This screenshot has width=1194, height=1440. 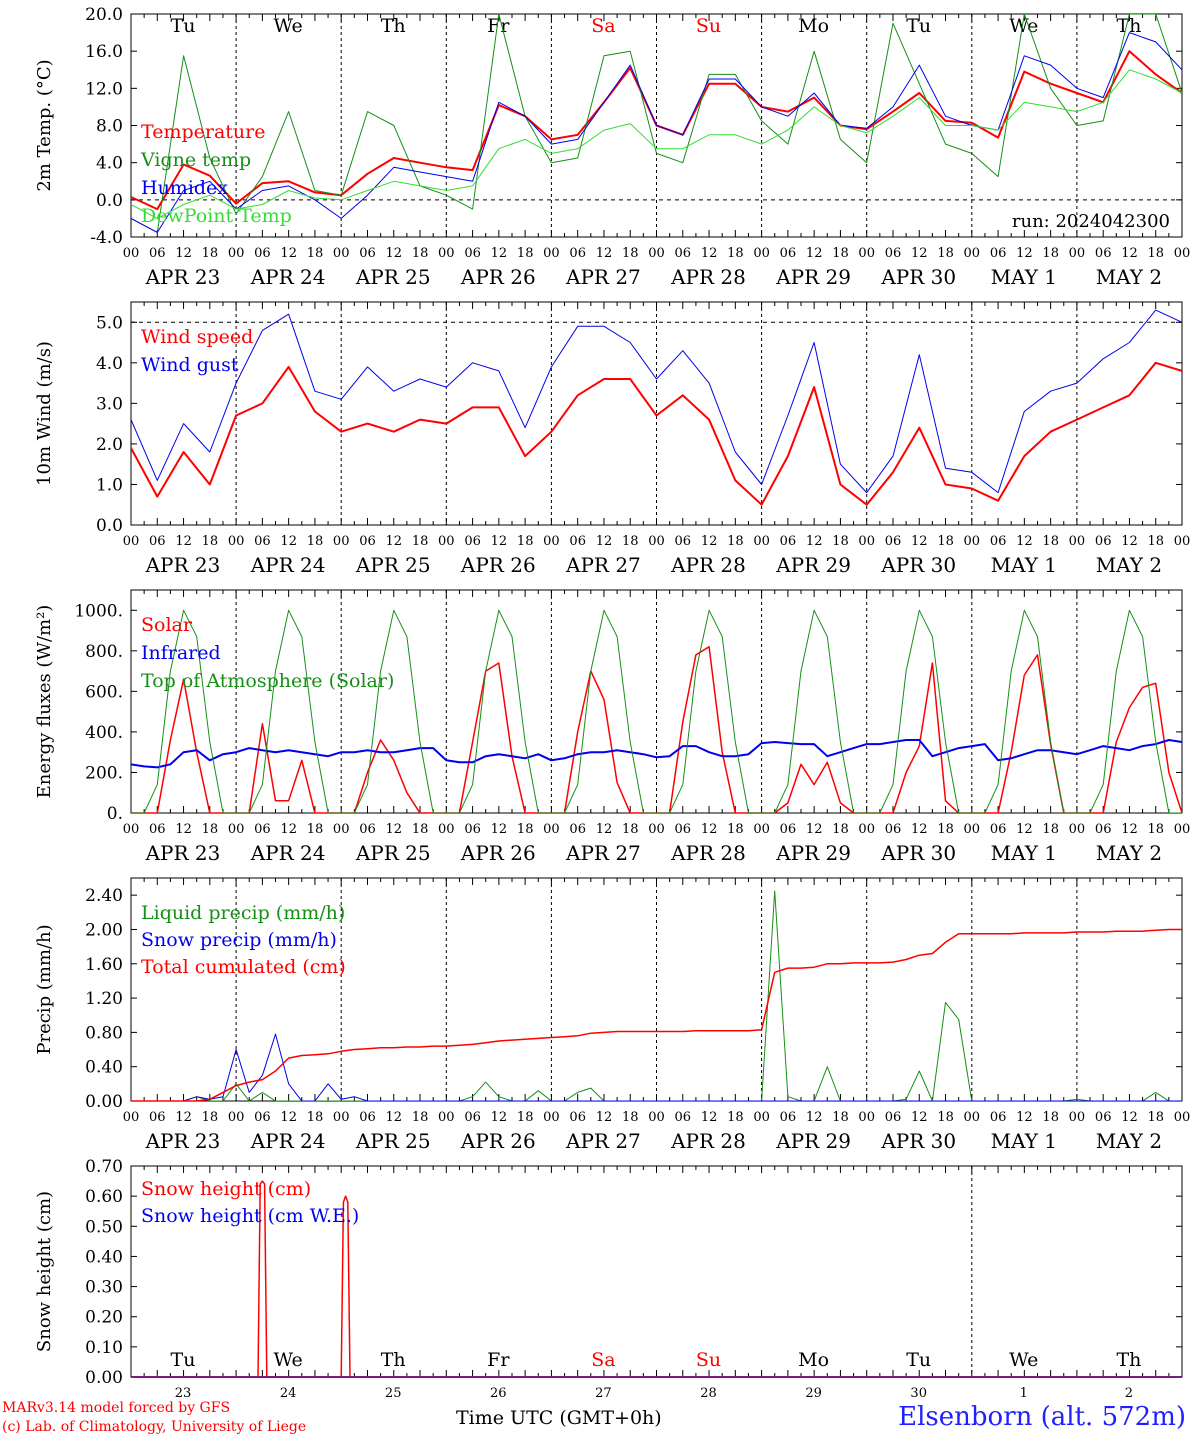 I want to click on y-tick-label: 0.20, so click(x=104, y=1318).